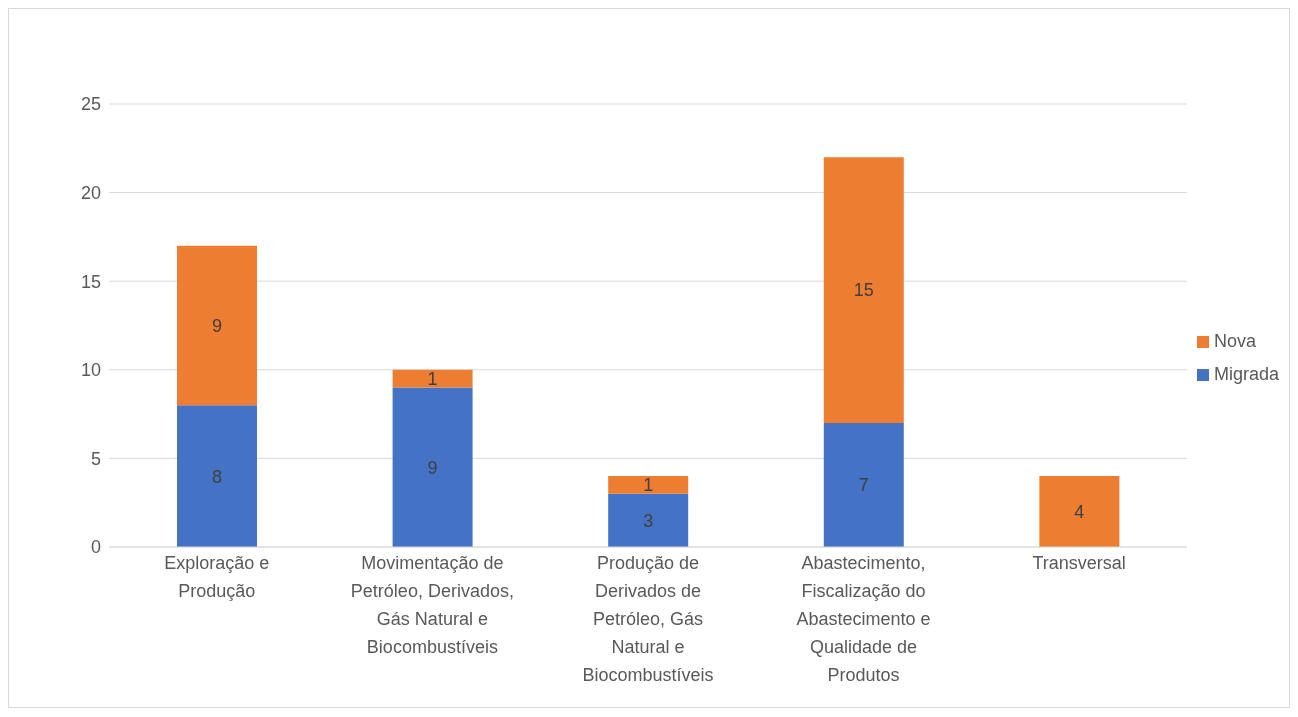  I want to click on data-label: 7, so click(863, 485).